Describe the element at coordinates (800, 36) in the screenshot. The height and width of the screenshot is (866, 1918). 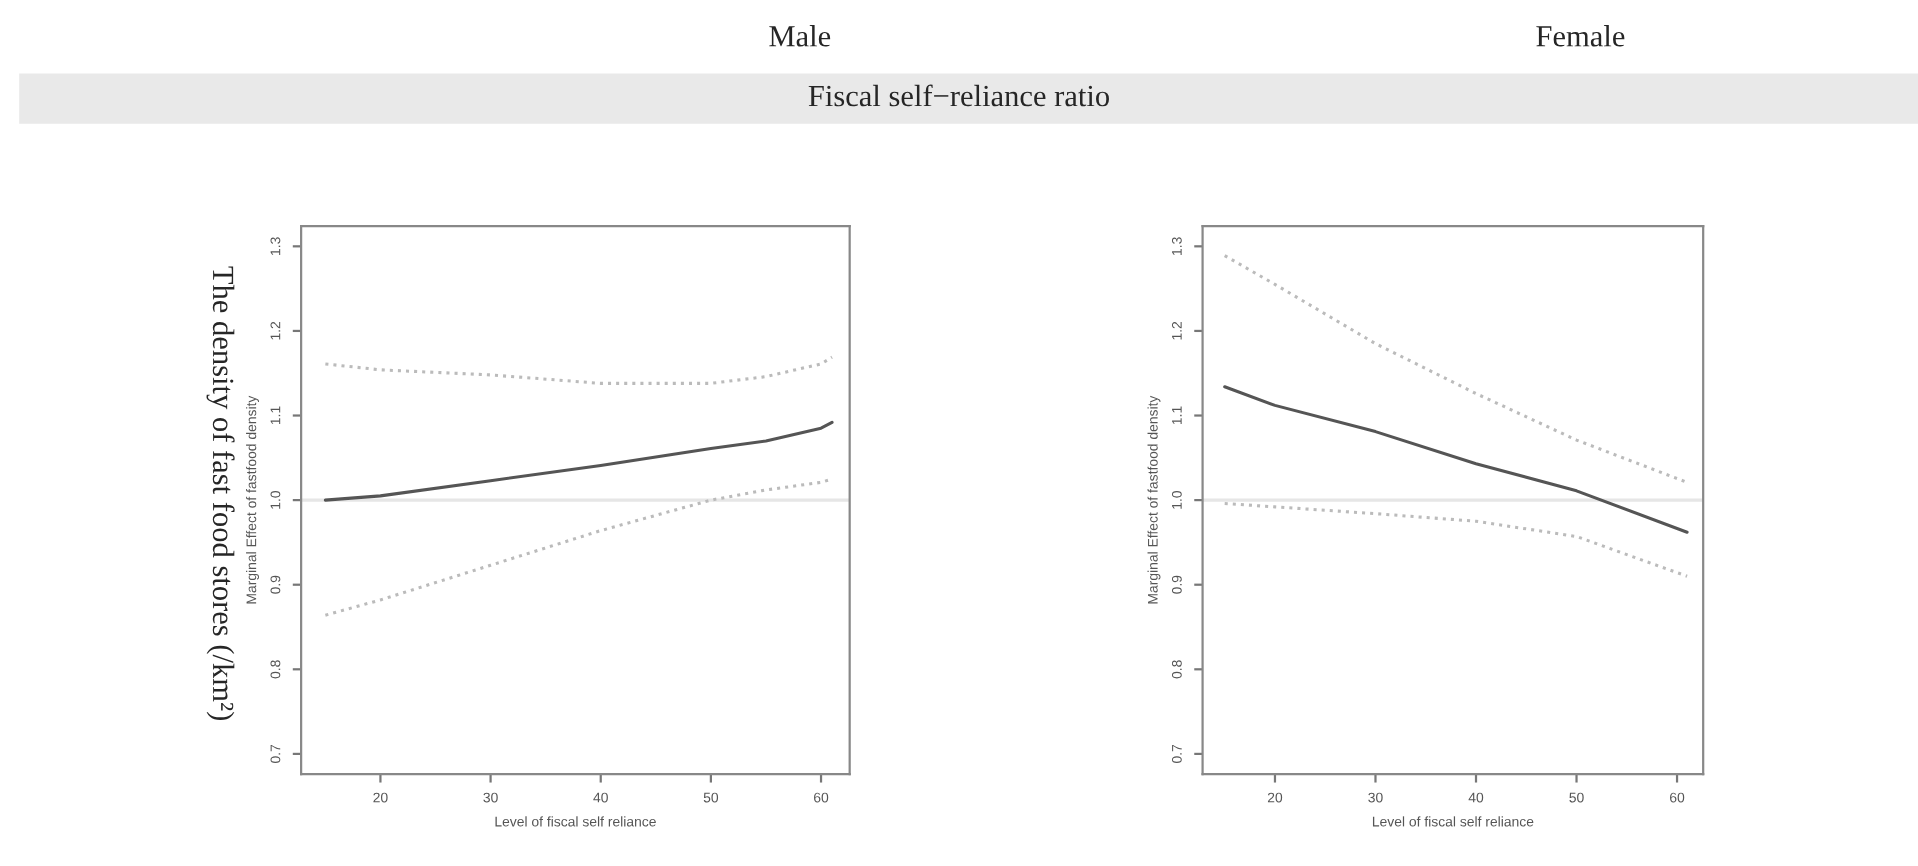
I see `chart-title: Male` at that location.